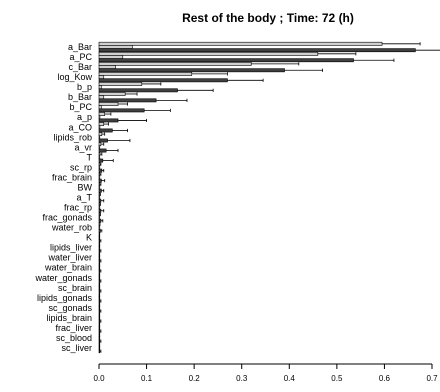 This screenshot has height=392, width=440. Describe the element at coordinates (90, 157) in the screenshot. I see `category-label-11: T` at that location.